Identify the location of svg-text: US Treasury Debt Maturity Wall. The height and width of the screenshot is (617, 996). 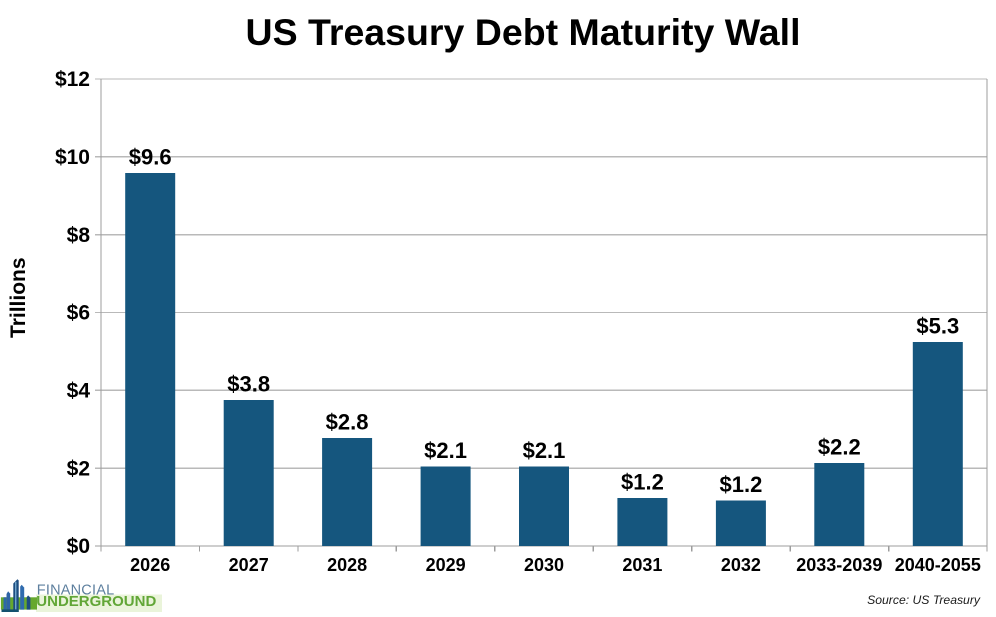
(523, 32).